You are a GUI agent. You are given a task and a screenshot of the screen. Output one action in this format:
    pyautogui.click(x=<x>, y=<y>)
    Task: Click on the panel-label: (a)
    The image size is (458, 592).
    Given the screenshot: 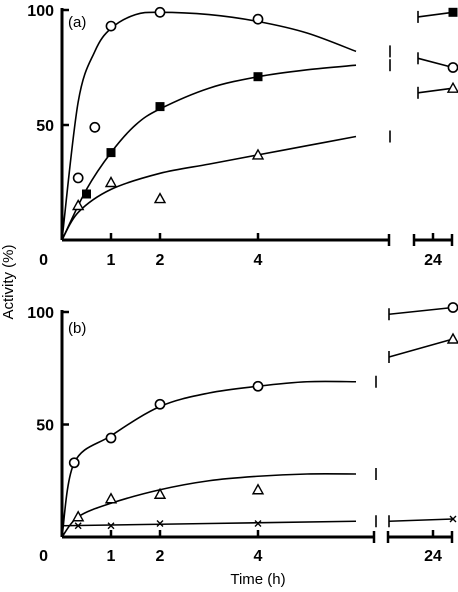 What is the action you would take?
    pyautogui.click(x=77, y=22)
    